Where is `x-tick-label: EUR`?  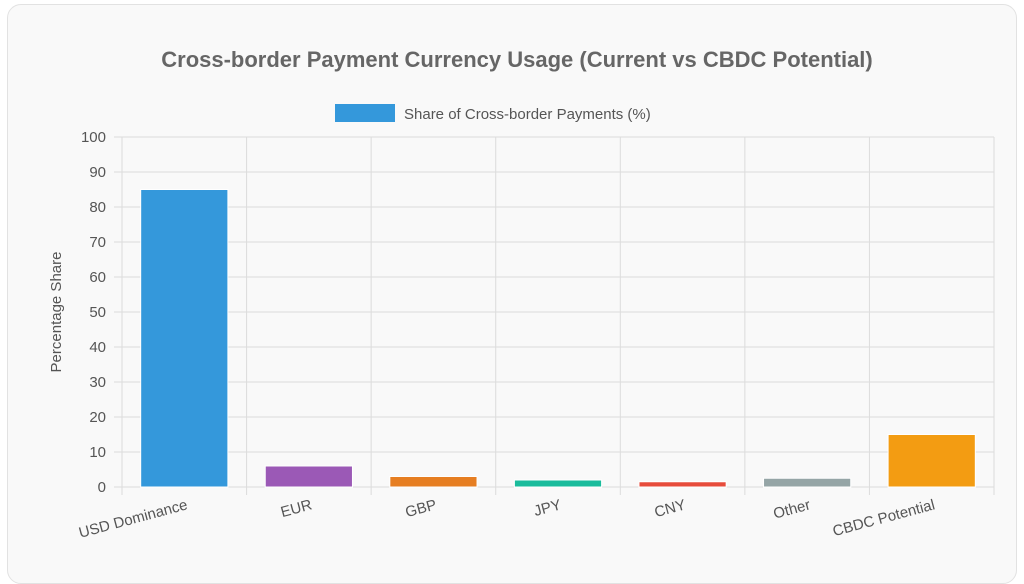
x-tick-label: EUR is located at coordinates (296, 508).